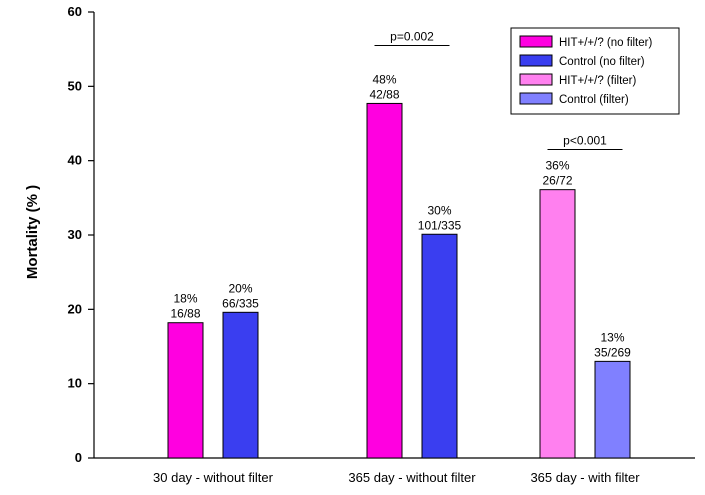 This screenshot has height=495, width=705. Describe the element at coordinates (557, 166) in the screenshot. I see `bar-percent-label: 36%` at that location.